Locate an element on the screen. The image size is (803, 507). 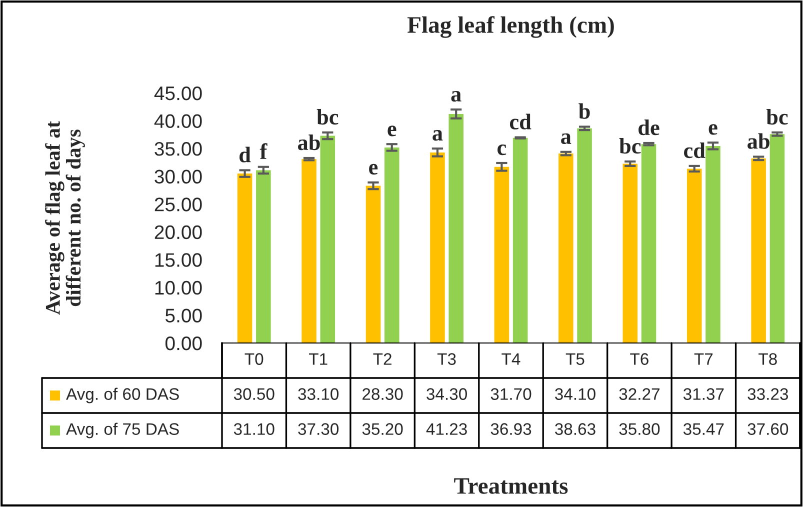
data-label: 32.27 is located at coordinates (639, 394).